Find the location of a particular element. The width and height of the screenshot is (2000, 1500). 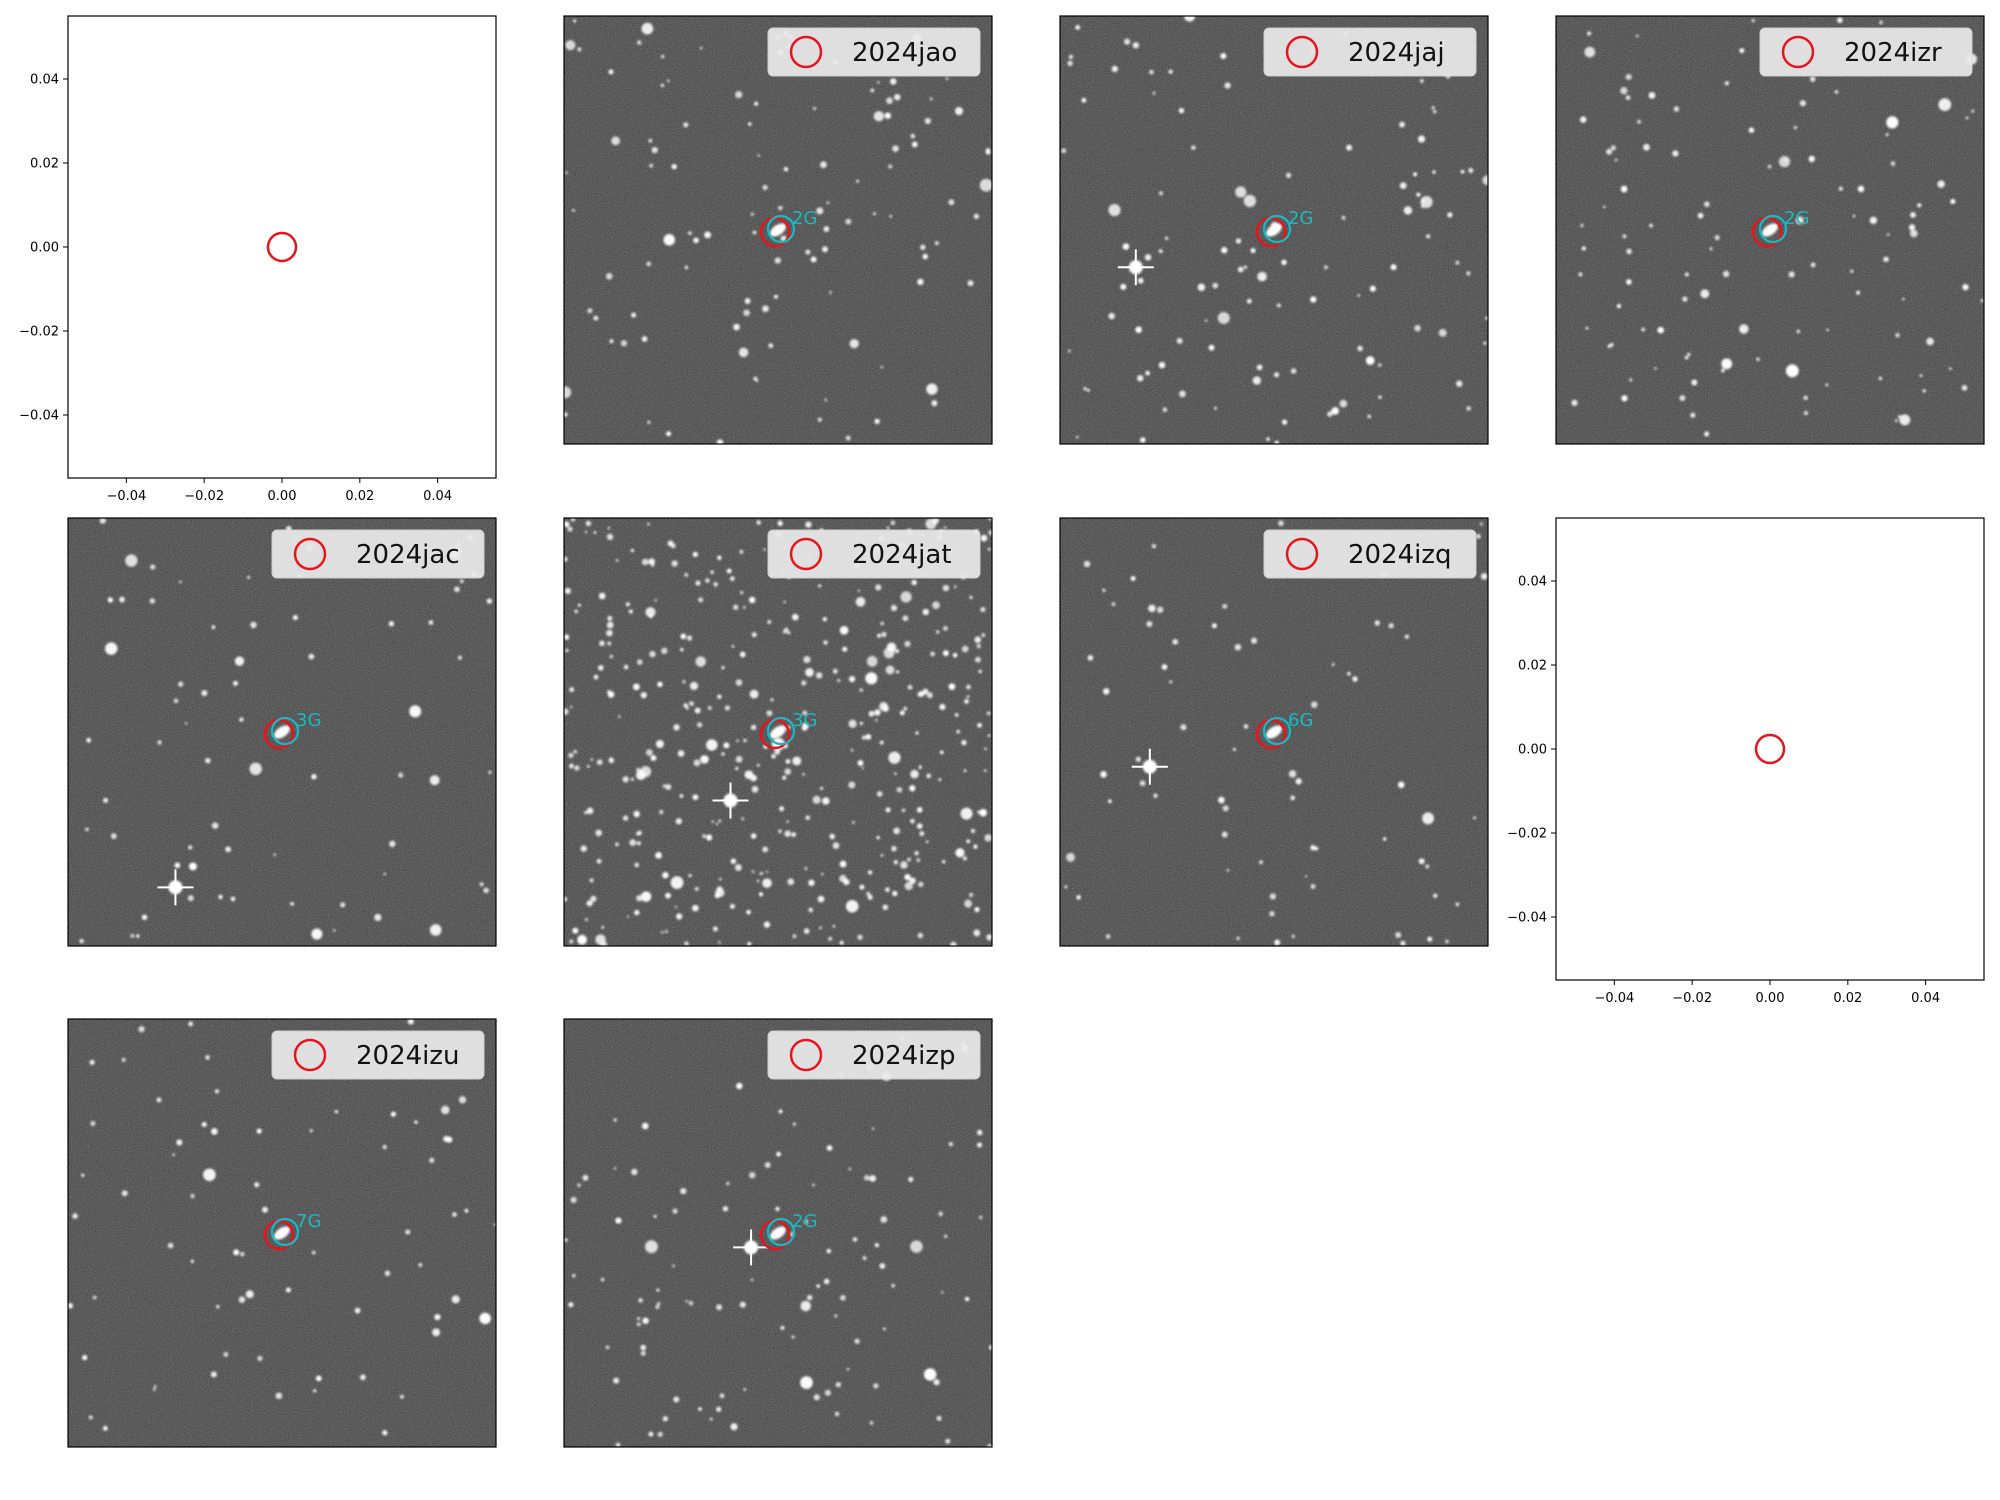

sky-image: 2G is located at coordinates (1770, 230).